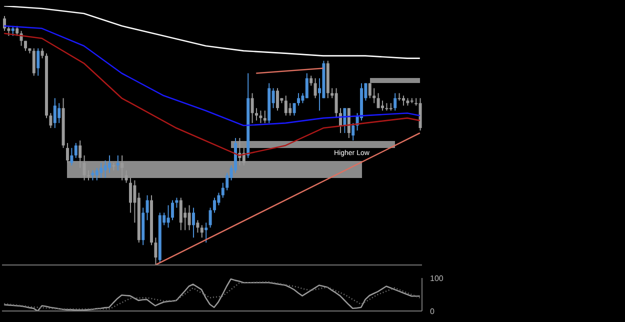 Image resolution: width=625 pixels, height=322 pixels. Describe the element at coordinates (437, 278) in the screenshot. I see `y-tick-label: 100` at that location.